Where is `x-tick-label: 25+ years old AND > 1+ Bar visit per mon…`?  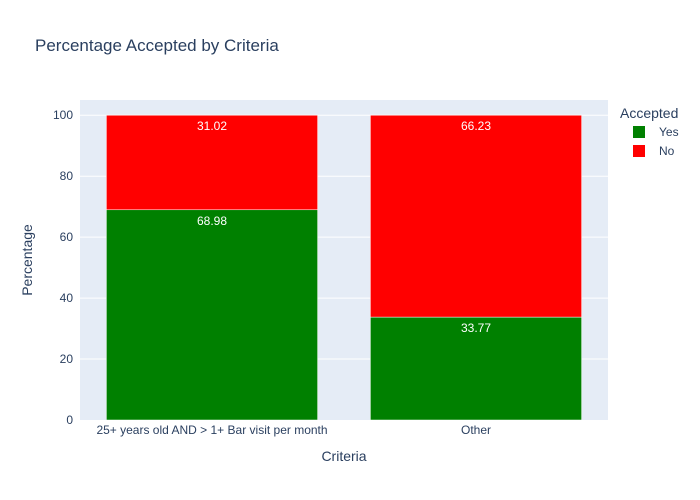
x-tick-label: 25+ years old AND > 1+ Bar visit per mon… is located at coordinates (211, 430).